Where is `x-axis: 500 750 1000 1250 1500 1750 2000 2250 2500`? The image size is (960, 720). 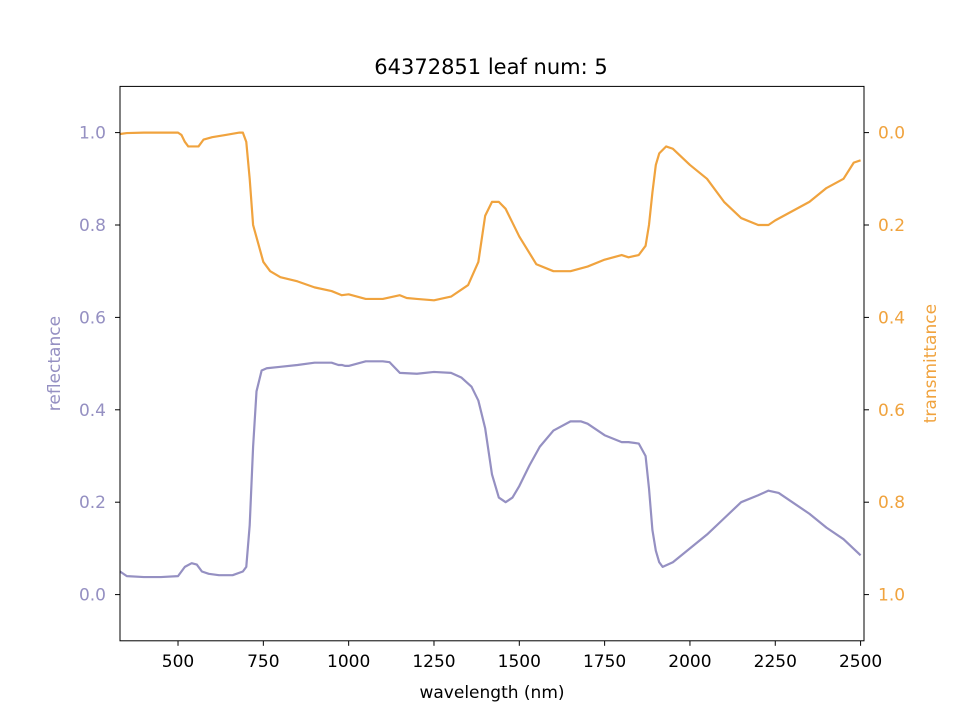
x-axis: 500 750 1000 1250 1500 1750 2000 2250 2500 is located at coordinates (522, 656).